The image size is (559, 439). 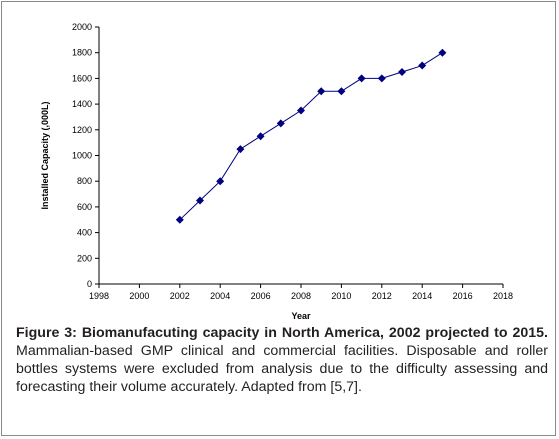 What do you see at coordinates (82, 104) in the screenshot?
I see `y-tick-label: 1400` at bounding box center [82, 104].